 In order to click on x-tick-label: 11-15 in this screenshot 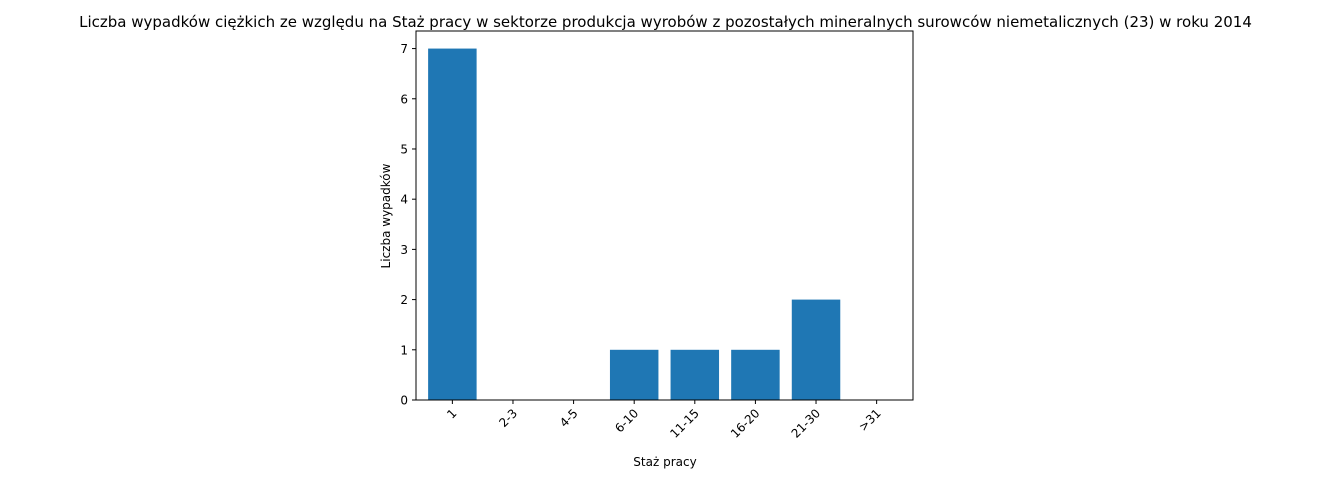, I will do `click(684, 423)`.